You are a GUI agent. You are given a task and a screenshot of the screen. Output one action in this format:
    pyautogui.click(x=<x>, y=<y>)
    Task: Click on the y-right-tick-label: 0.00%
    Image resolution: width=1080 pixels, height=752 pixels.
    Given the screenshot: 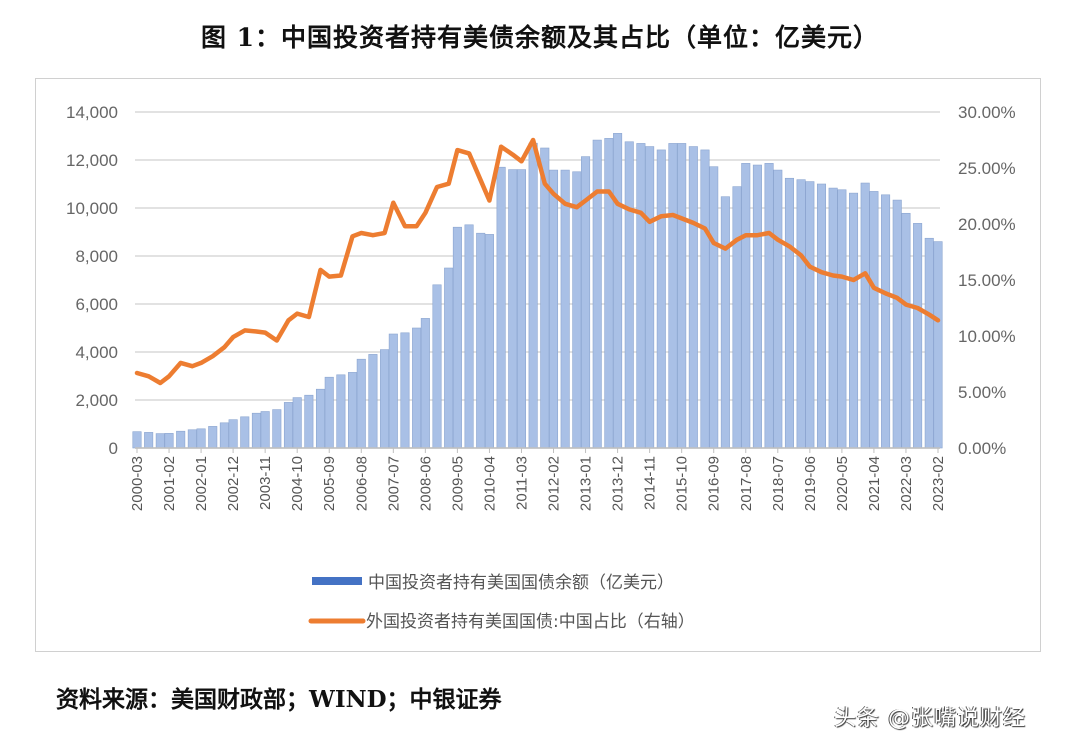 What is the action you would take?
    pyautogui.click(x=982, y=448)
    